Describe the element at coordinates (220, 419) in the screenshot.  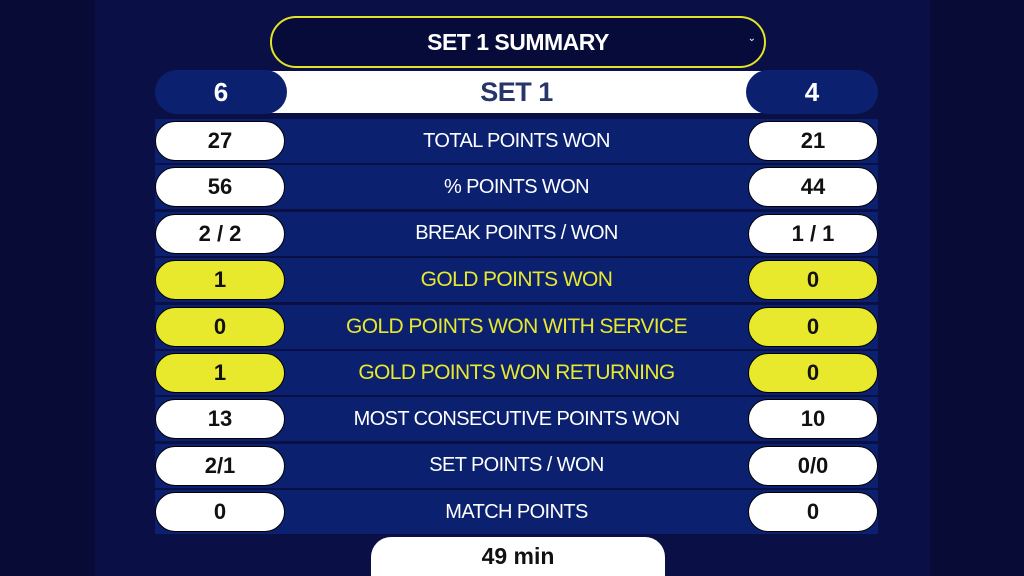
I see `left-stat-value: 13` at that location.